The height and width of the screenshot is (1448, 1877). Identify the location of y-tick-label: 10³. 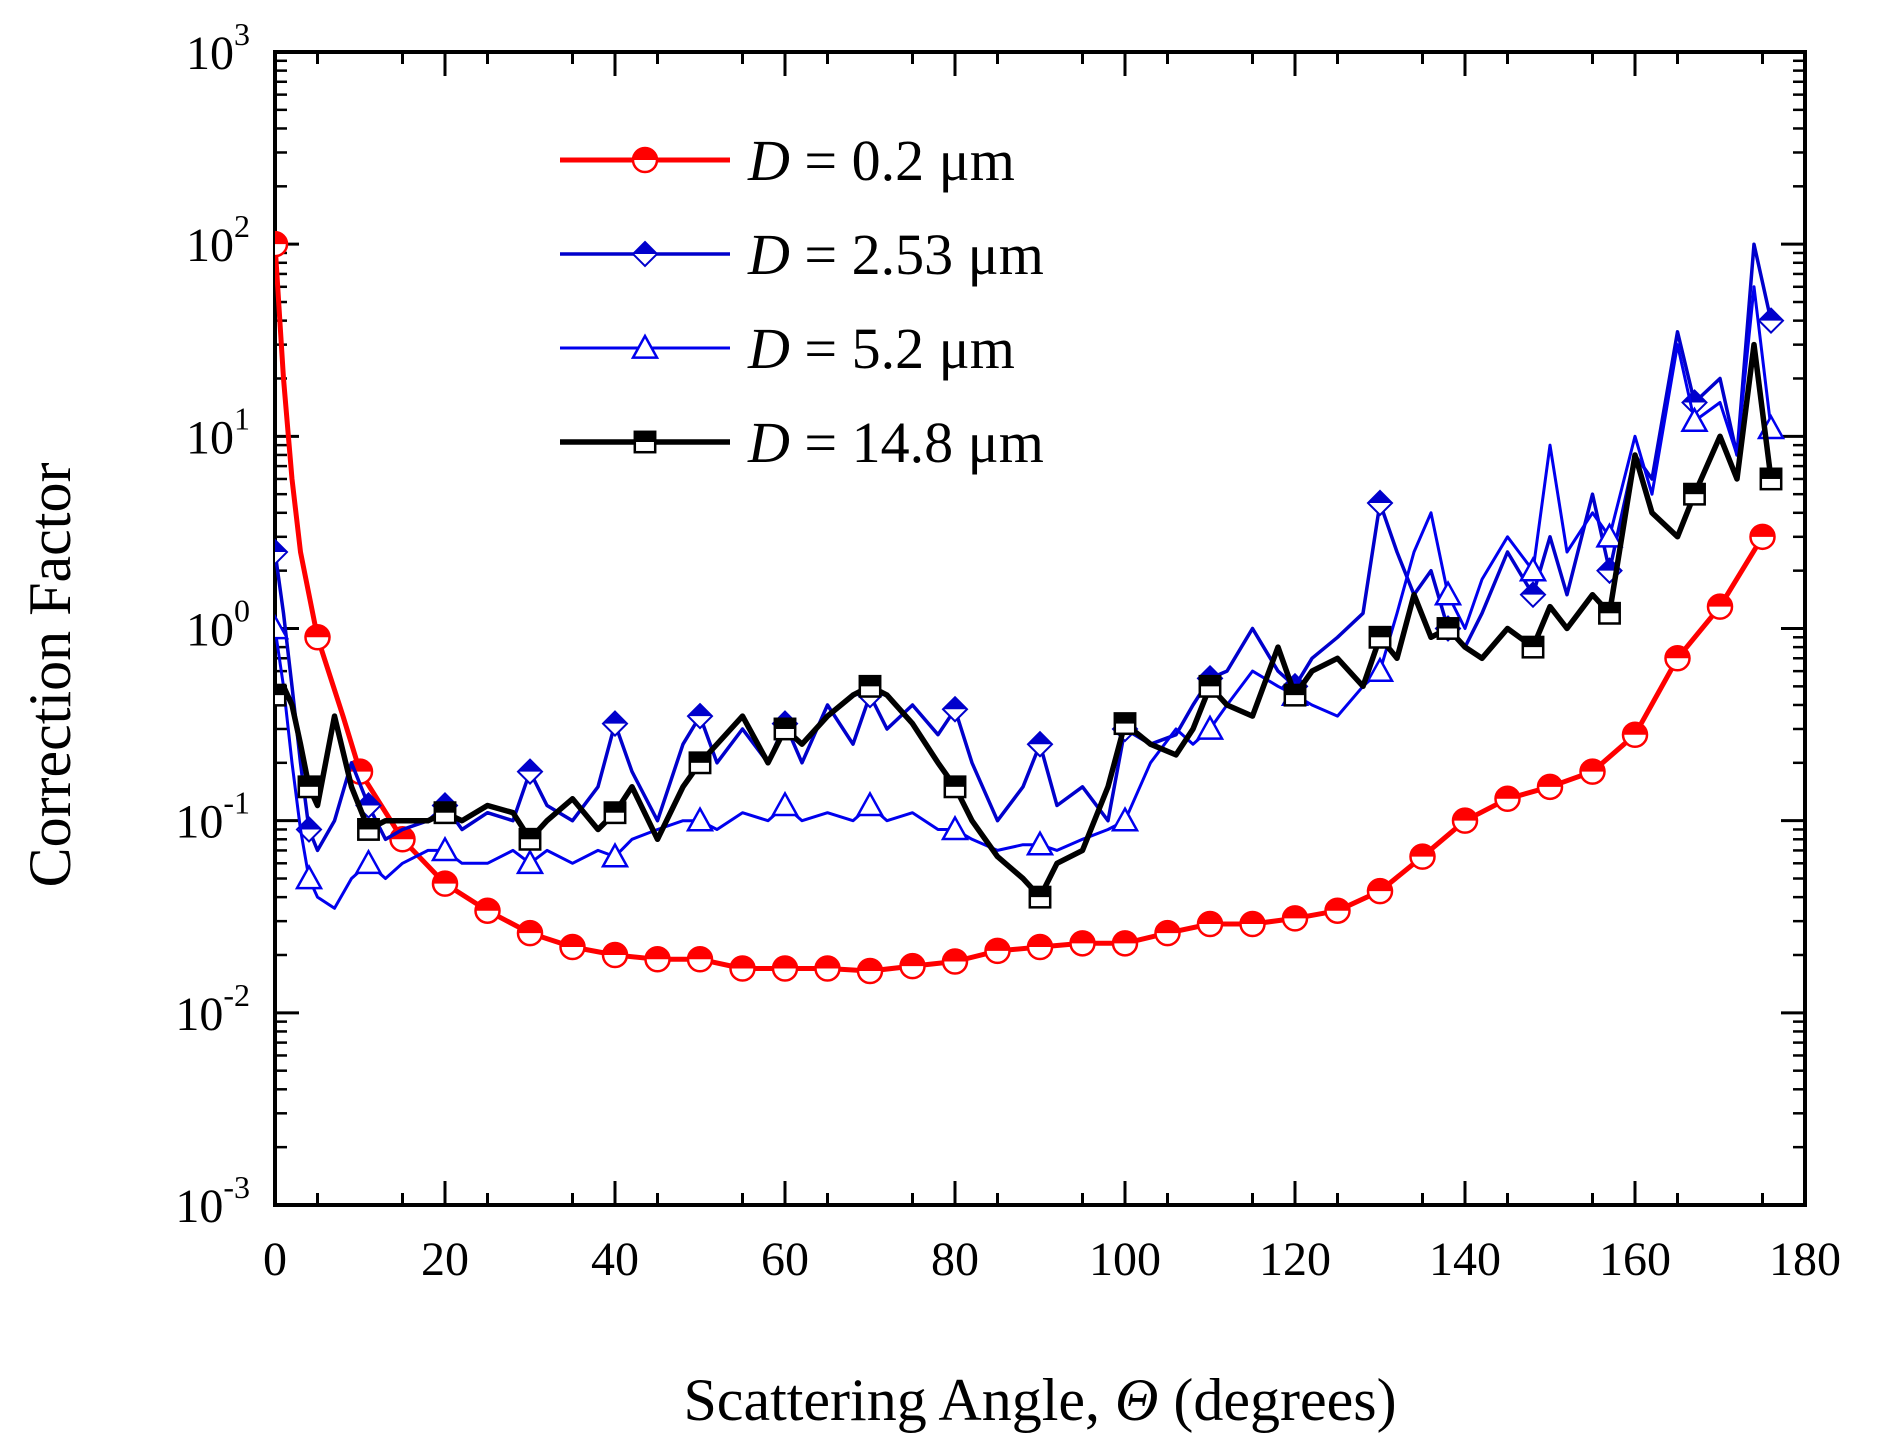
(218, 48).